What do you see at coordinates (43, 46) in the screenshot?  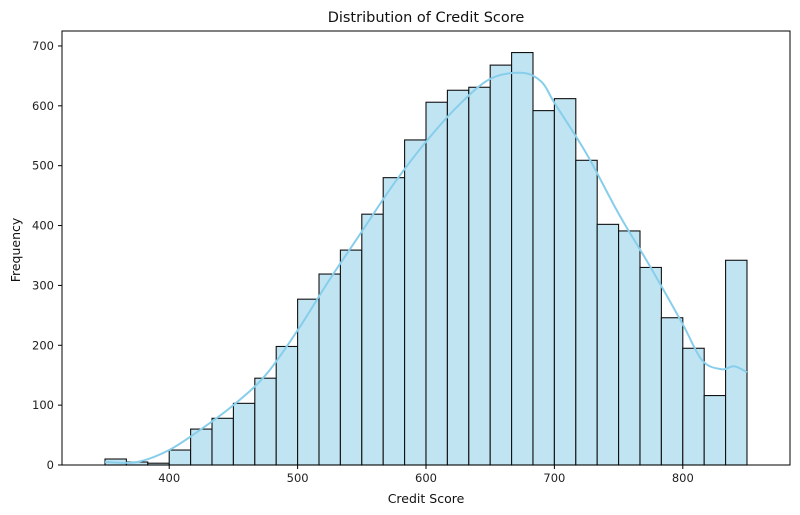 I see `y-tick-label: 700` at bounding box center [43, 46].